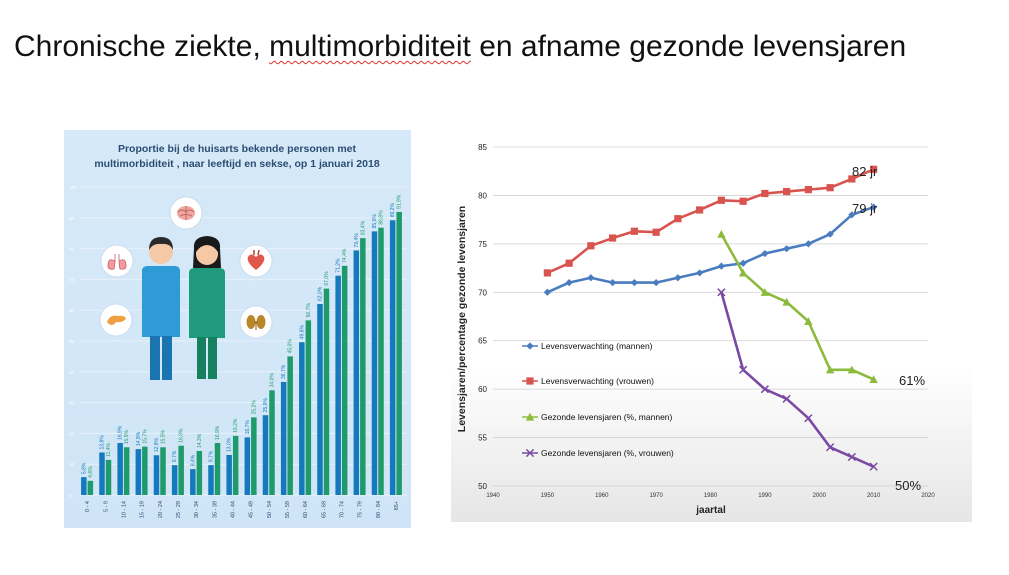  What do you see at coordinates (72, 249) in the screenshot?
I see `bar-y-tick: 80` at bounding box center [72, 249].